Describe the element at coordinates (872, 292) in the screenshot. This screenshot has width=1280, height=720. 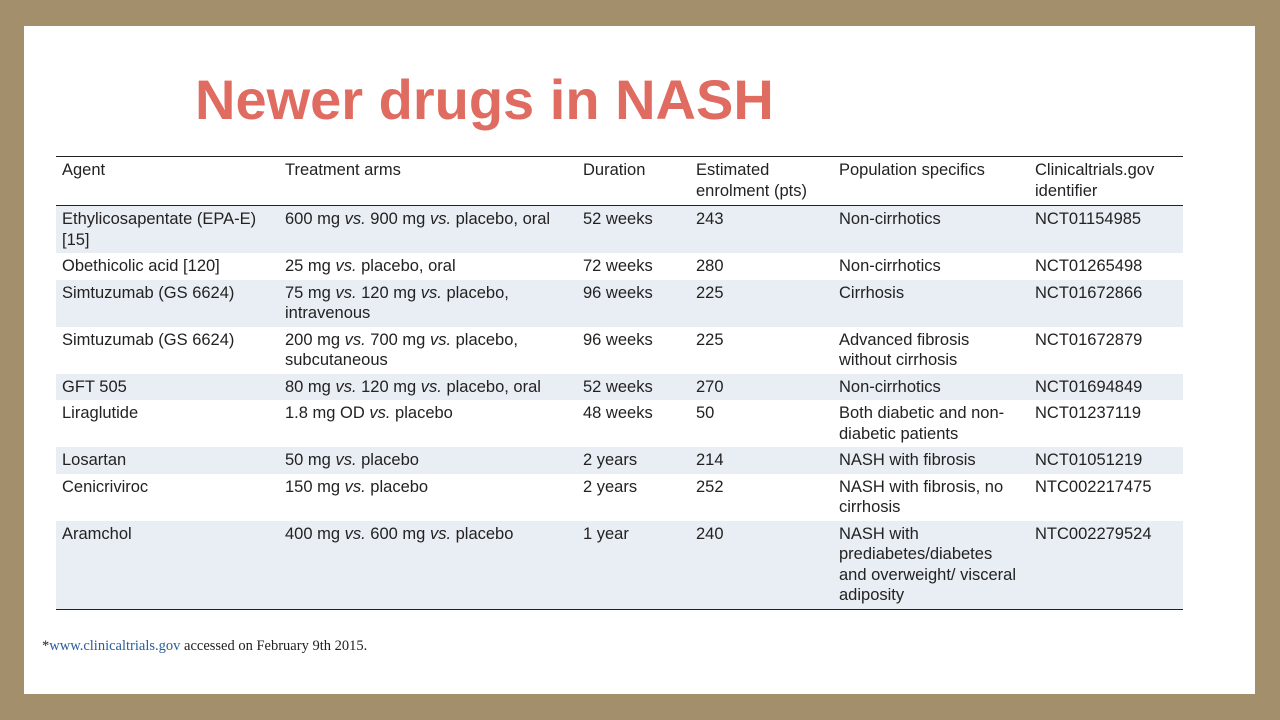
I see `cell-population: Cirrhosis` at that location.